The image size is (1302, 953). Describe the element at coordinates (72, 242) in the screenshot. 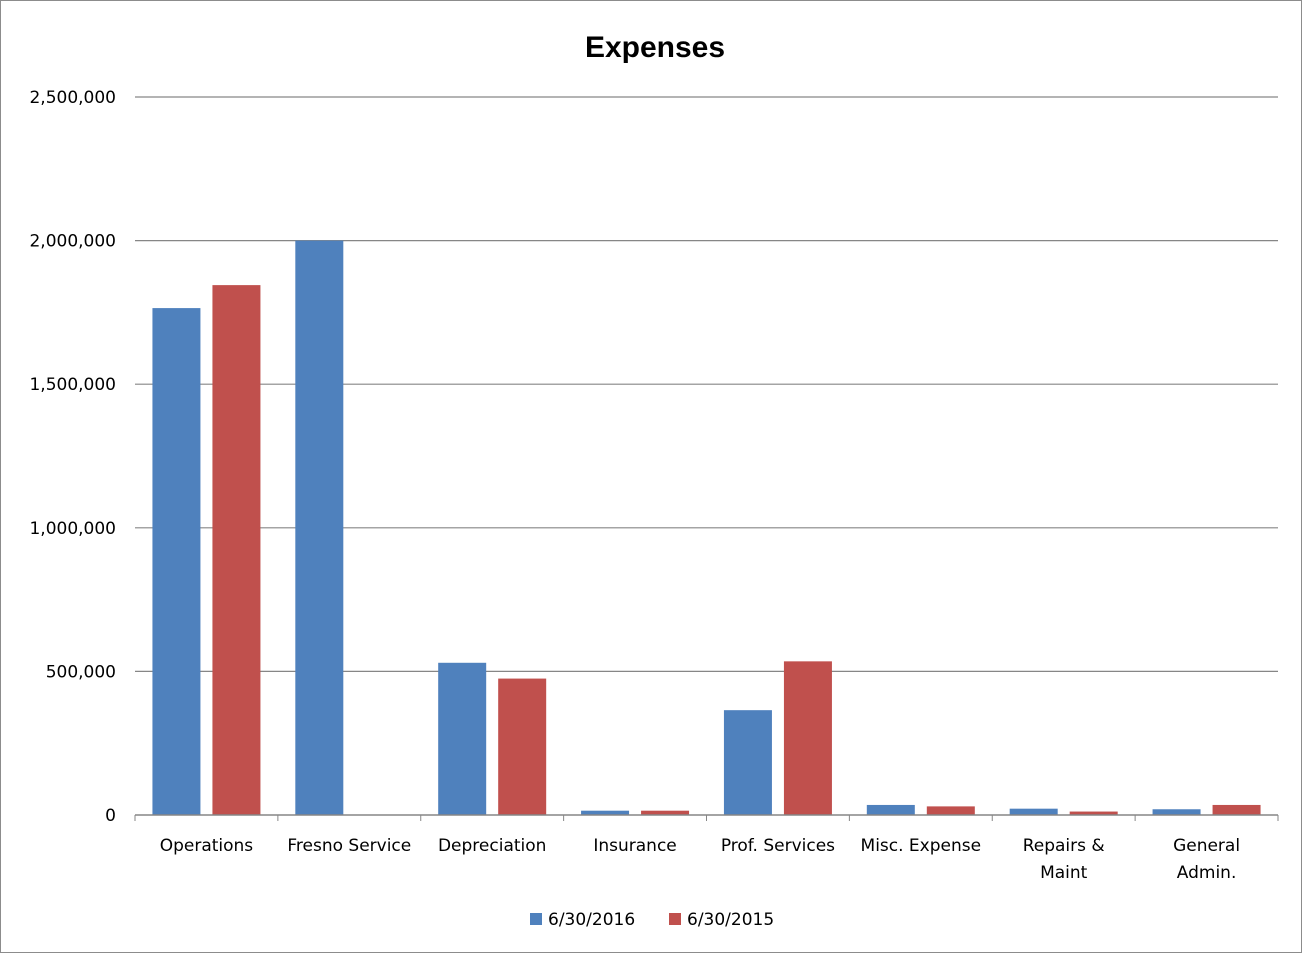

I see `y-tick-label: 2,000,000` at that location.